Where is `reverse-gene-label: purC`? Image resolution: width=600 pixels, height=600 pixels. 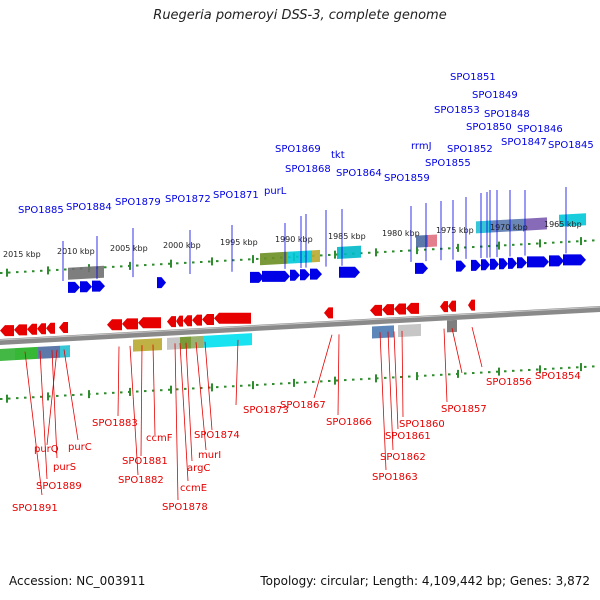 reverse-gene-label: purC is located at coordinates (80, 447).